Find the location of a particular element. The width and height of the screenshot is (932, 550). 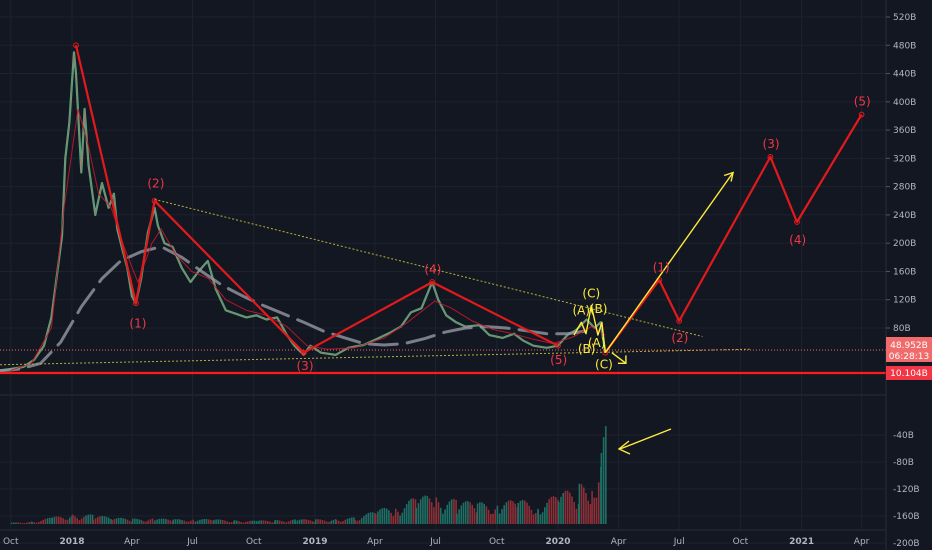

wave-label: (B) is located at coordinates (587, 349).